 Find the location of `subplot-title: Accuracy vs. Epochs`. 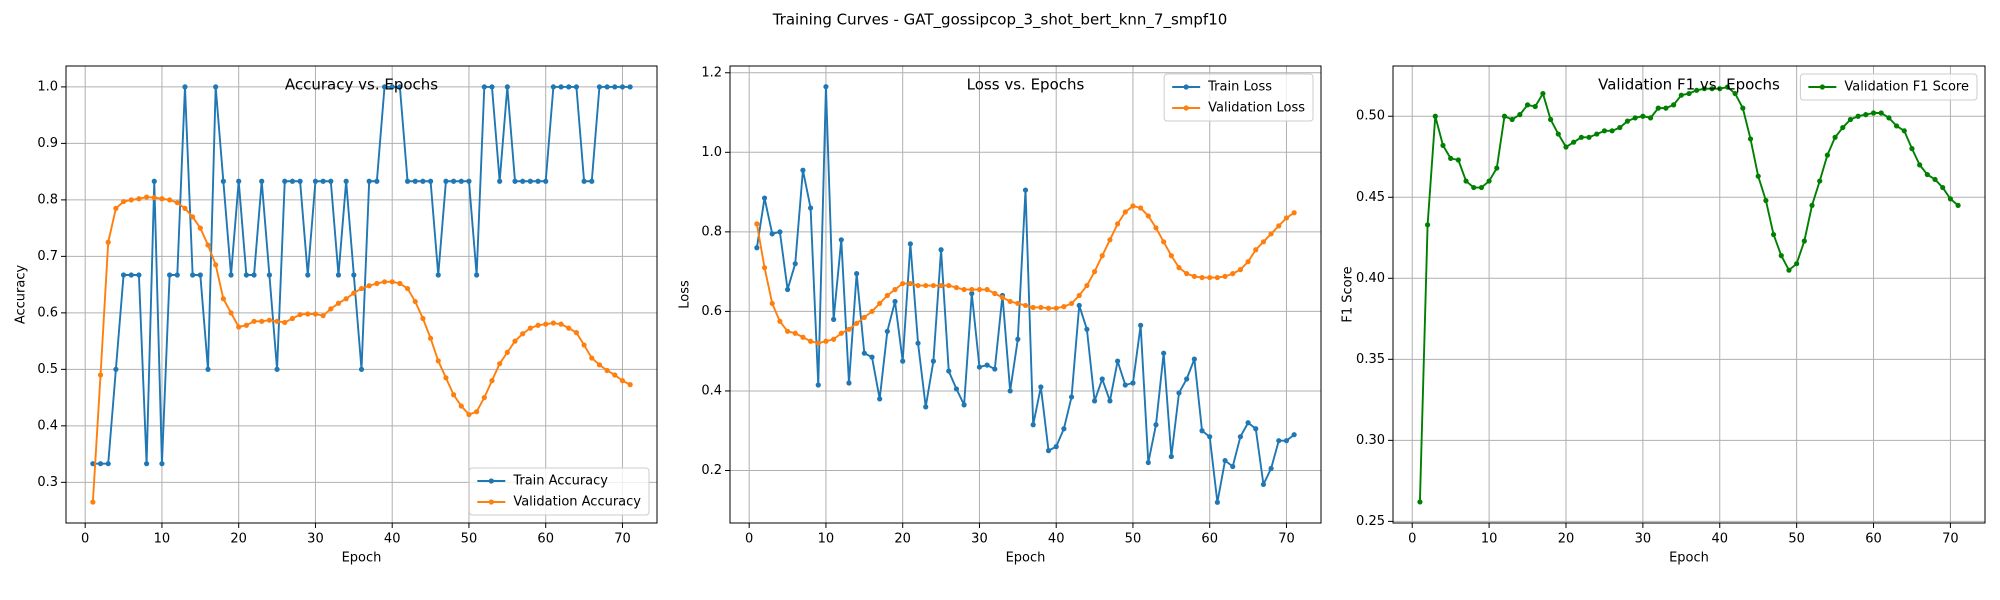

subplot-title: Accuracy vs. Epochs is located at coordinates (361, 85).